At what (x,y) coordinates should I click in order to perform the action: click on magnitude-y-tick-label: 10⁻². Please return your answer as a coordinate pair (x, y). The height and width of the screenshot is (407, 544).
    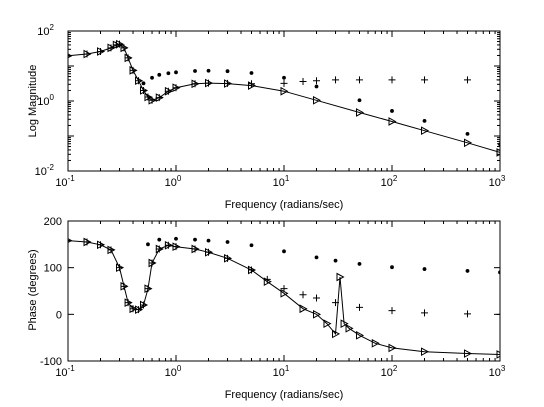
    Looking at the image, I should click on (45, 170).